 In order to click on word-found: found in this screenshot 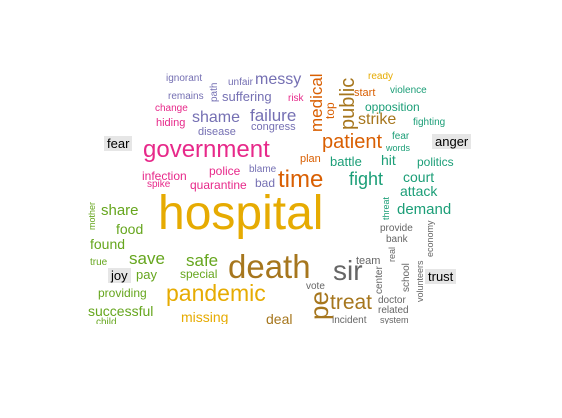, I will do `click(108, 244)`.